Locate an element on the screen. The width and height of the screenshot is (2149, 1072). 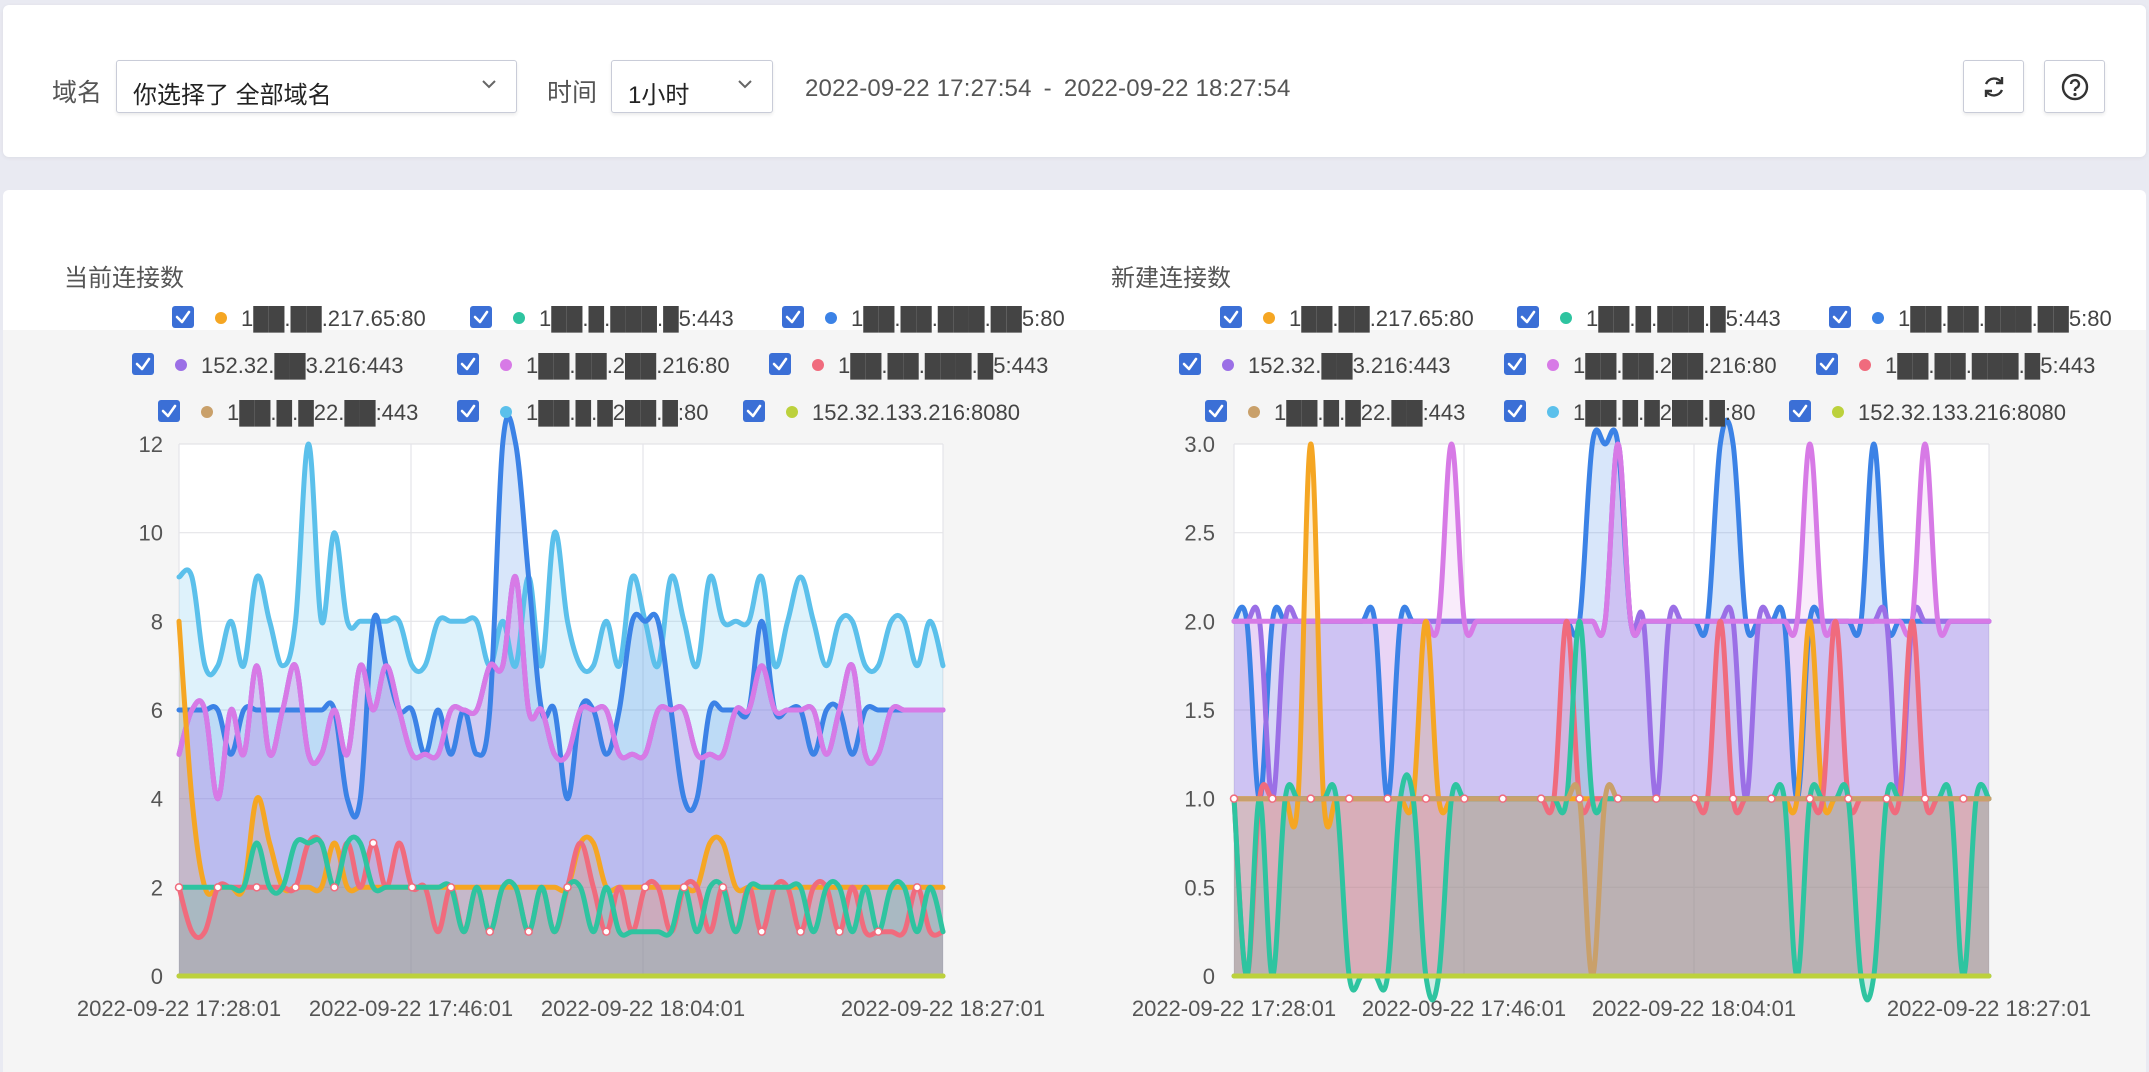
legend-label: 1██.█.█2██.█:80 is located at coordinates (1664, 413).